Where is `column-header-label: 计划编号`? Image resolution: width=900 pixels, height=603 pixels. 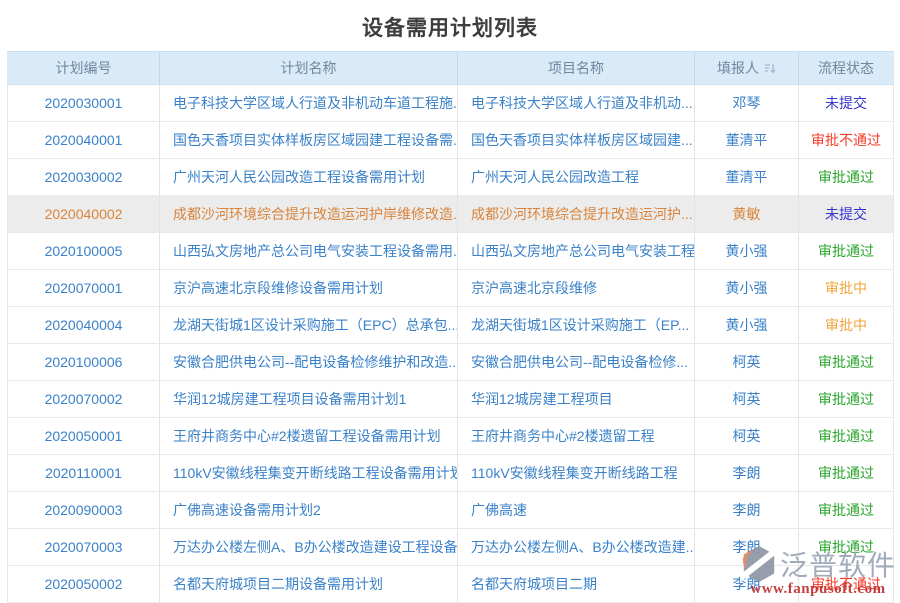 column-header-label: 计划编号 is located at coordinates (83, 68).